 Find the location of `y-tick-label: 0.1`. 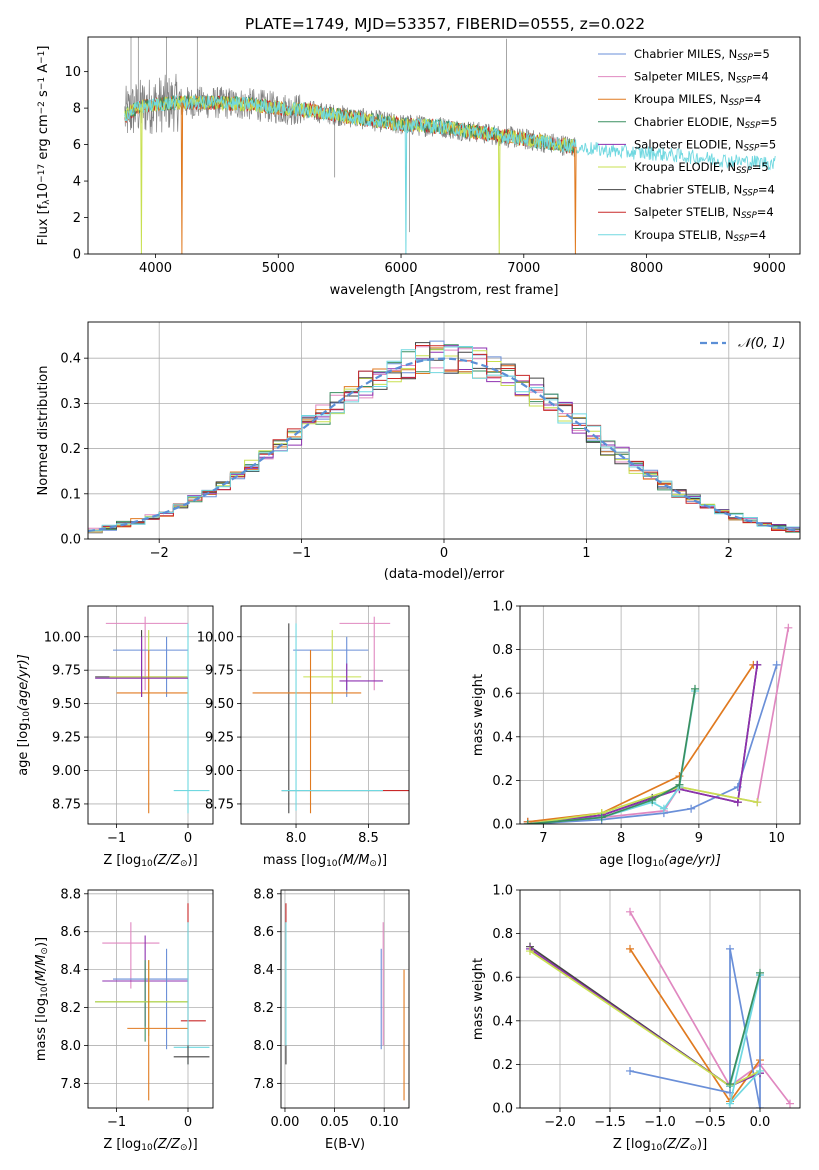

y-tick-label: 0.1 is located at coordinates (70, 494).